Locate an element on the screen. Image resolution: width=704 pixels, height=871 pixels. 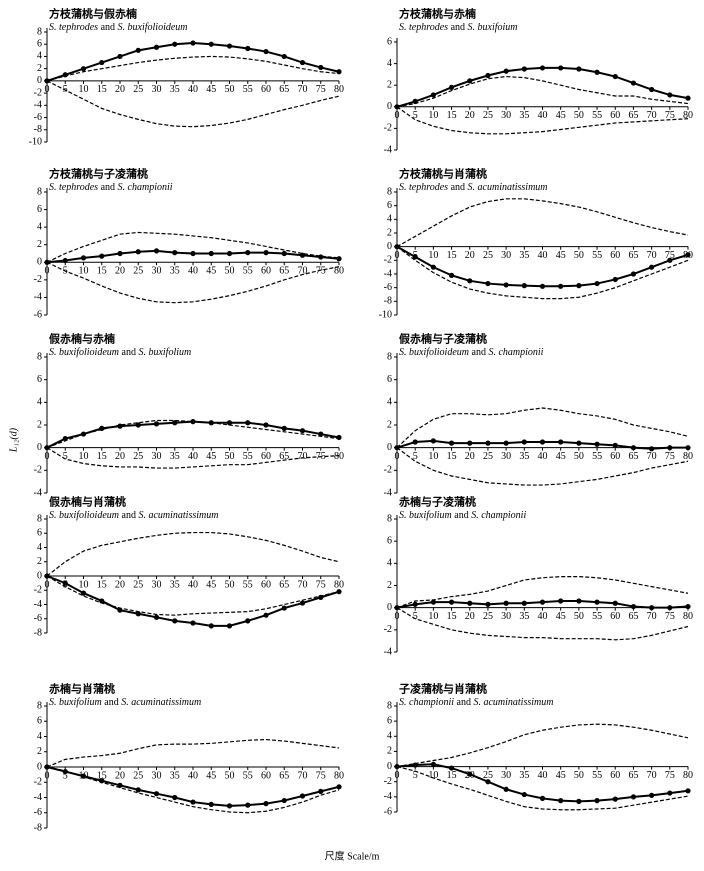
panel-title: 子凌蒲桃与肖蒲桃 is located at coordinates (443, 689).